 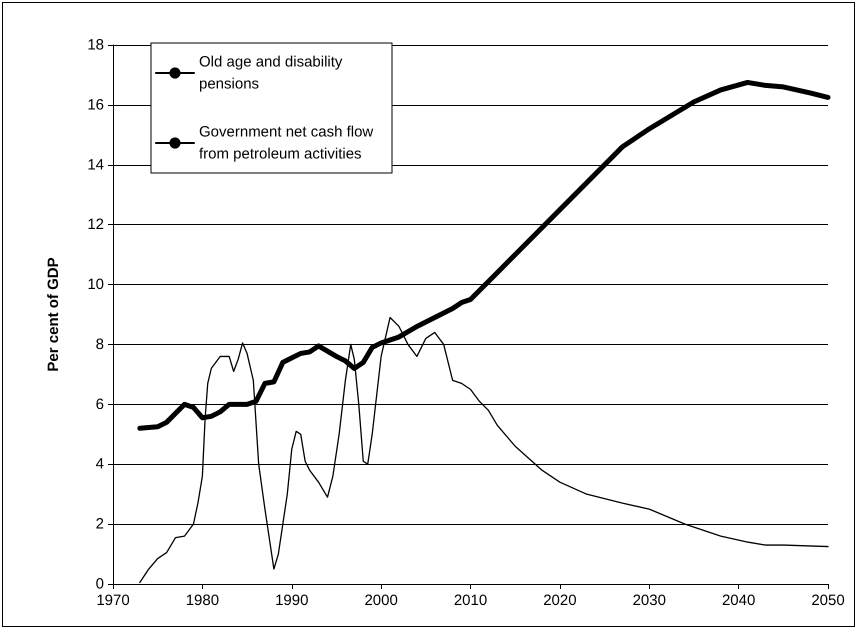 What do you see at coordinates (288, 143) in the screenshot?
I see `legend-label: Government net cash flow from petroleum activities` at bounding box center [288, 143].